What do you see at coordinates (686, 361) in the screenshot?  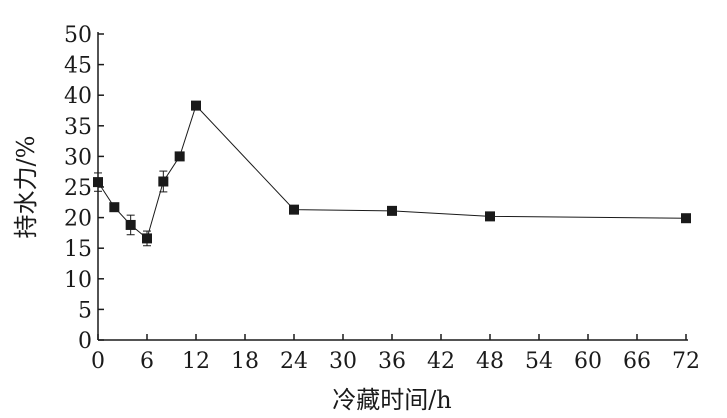 I see `x-tick-label: 72` at bounding box center [686, 361].